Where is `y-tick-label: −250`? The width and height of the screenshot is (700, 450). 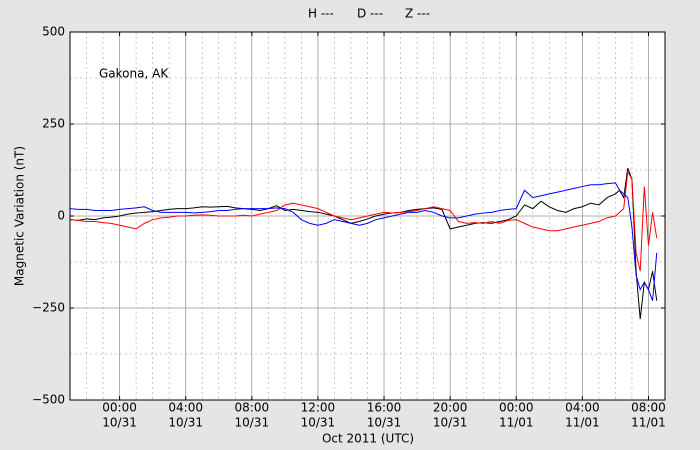 y-tick-label: −250 is located at coordinates (48, 308).